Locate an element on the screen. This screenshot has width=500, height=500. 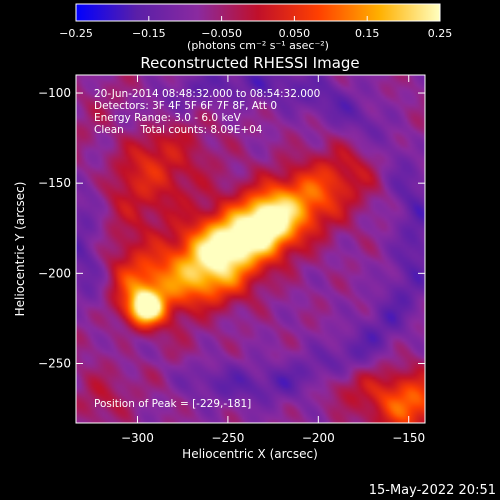
info-time-range: 20-Jun-2014 08:48:32.000 to 08:54:32.000 is located at coordinates (207, 94).